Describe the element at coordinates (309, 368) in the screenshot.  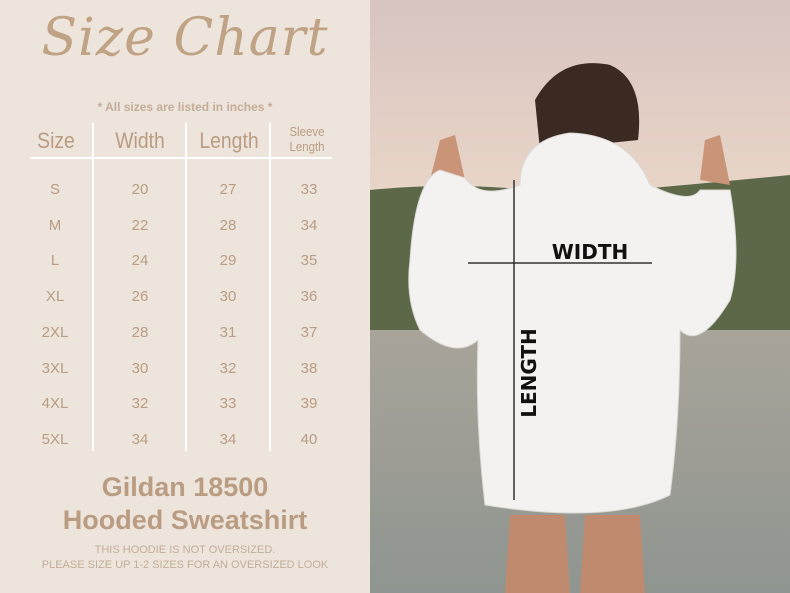
I see `sleeve-cell: 38` at that location.